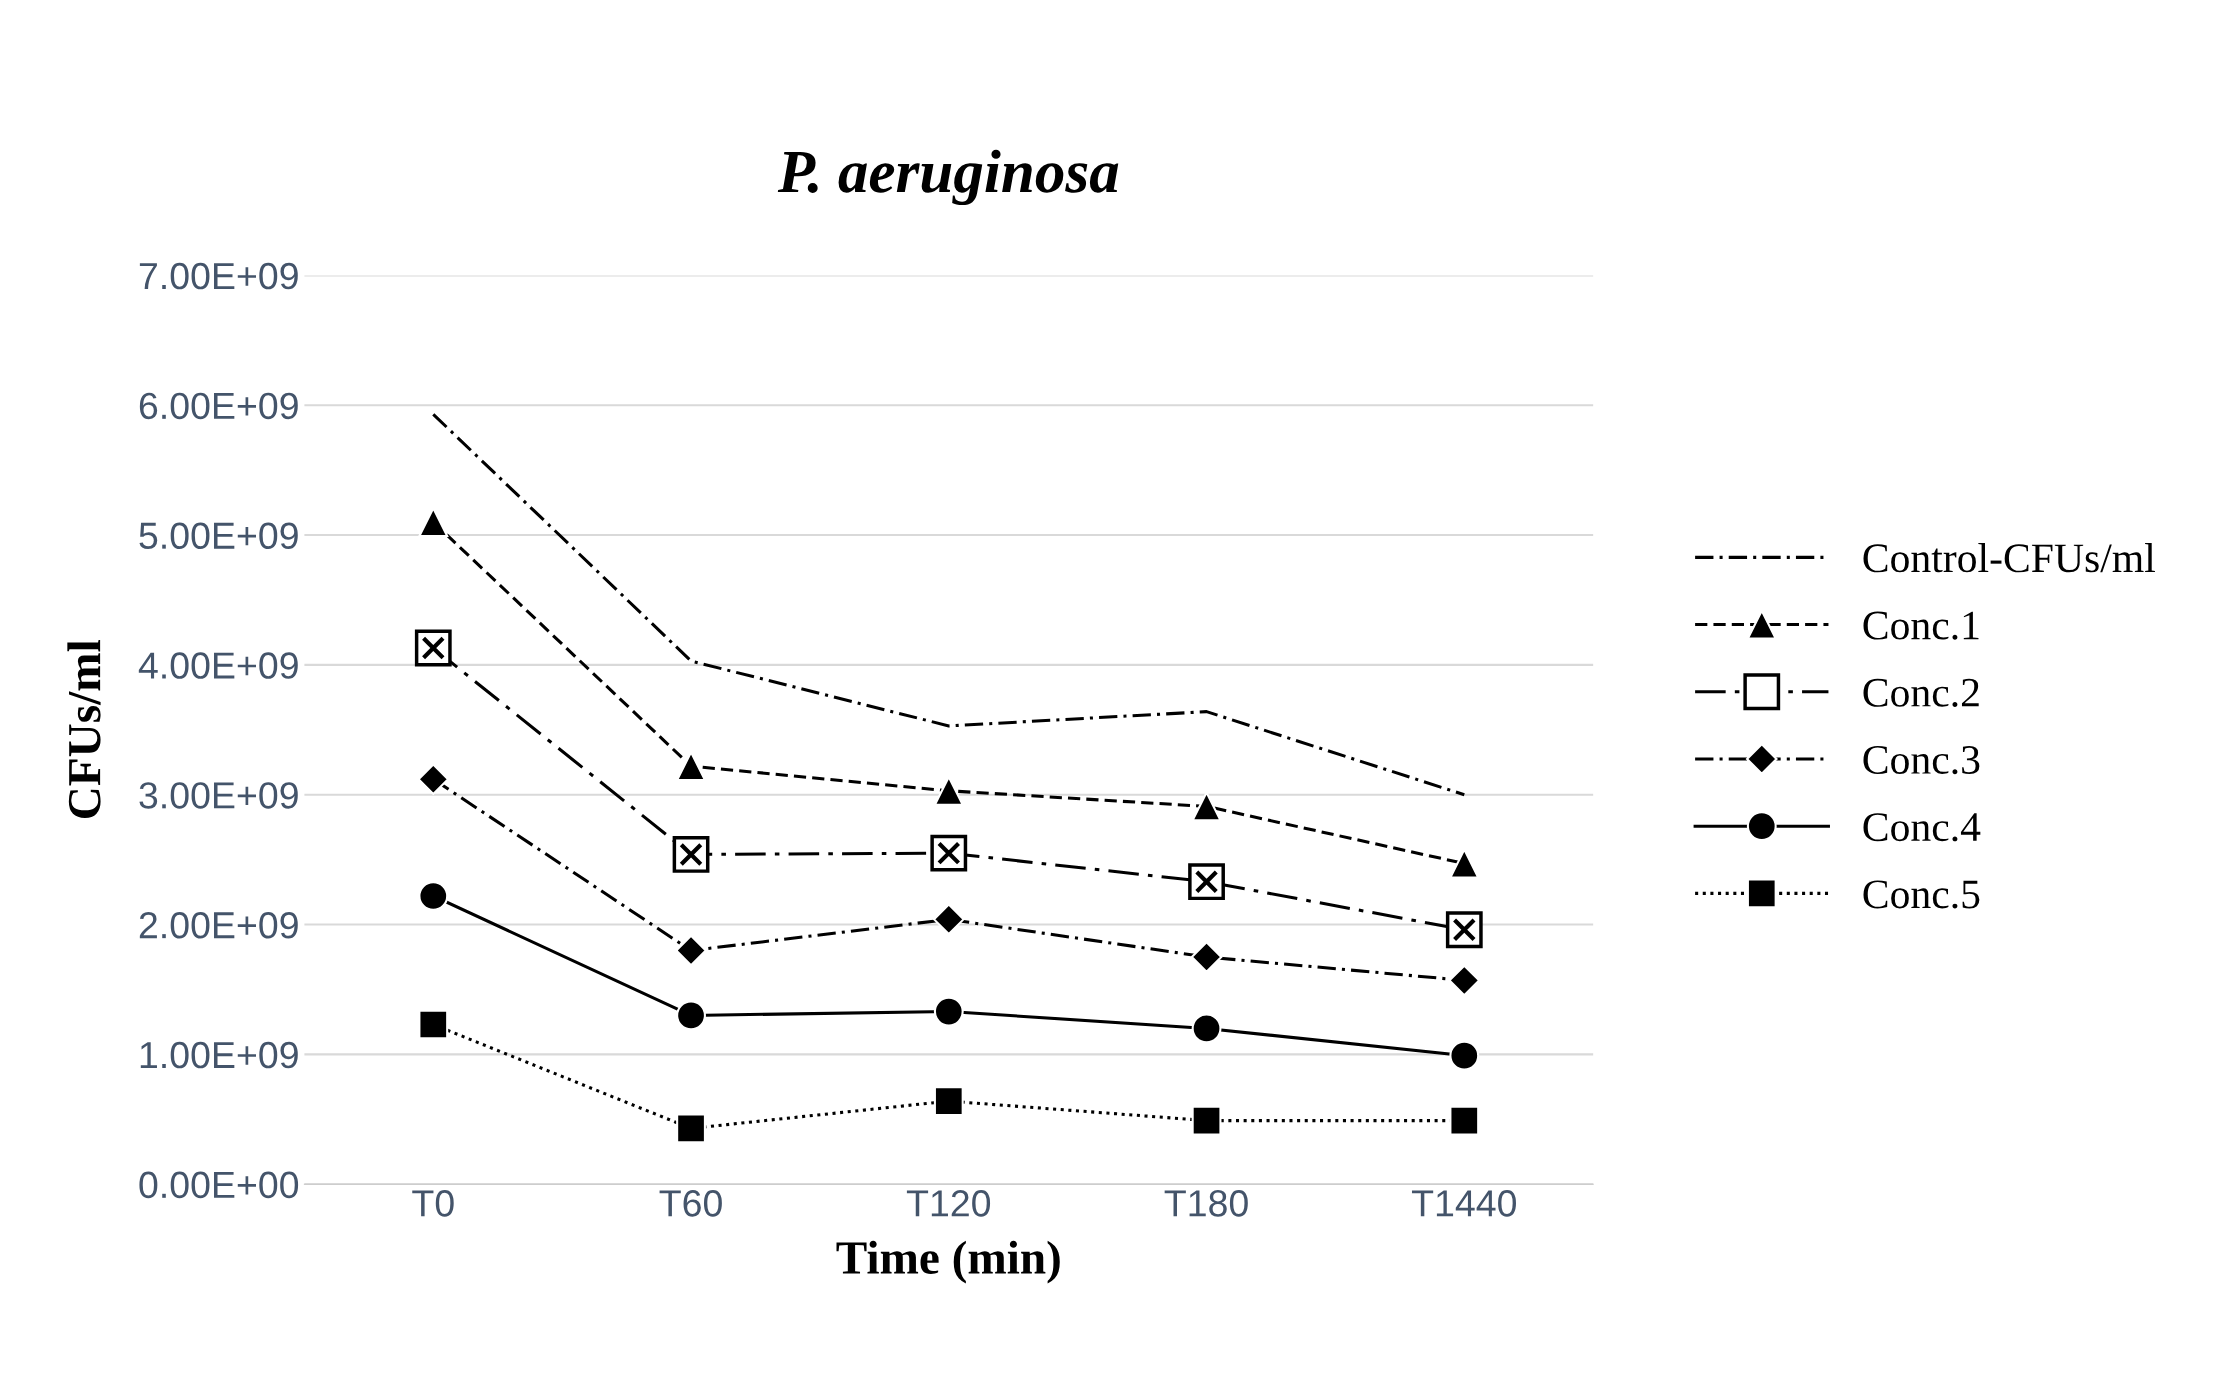 This screenshot has height=1377, width=2222. Describe the element at coordinates (84, 729) in the screenshot. I see `y-axis-title: CFUs/ml` at that location.